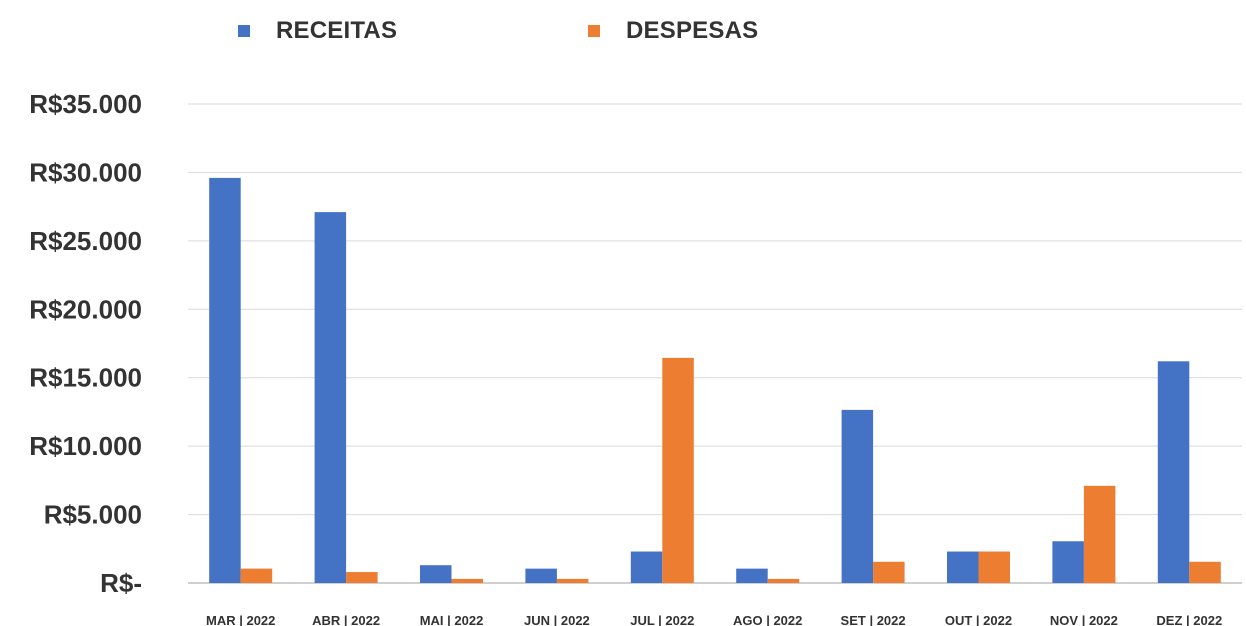 This screenshot has height=626, width=1246. What do you see at coordinates (85, 241) in the screenshot?
I see `y-tick-label: R$25.000` at bounding box center [85, 241].